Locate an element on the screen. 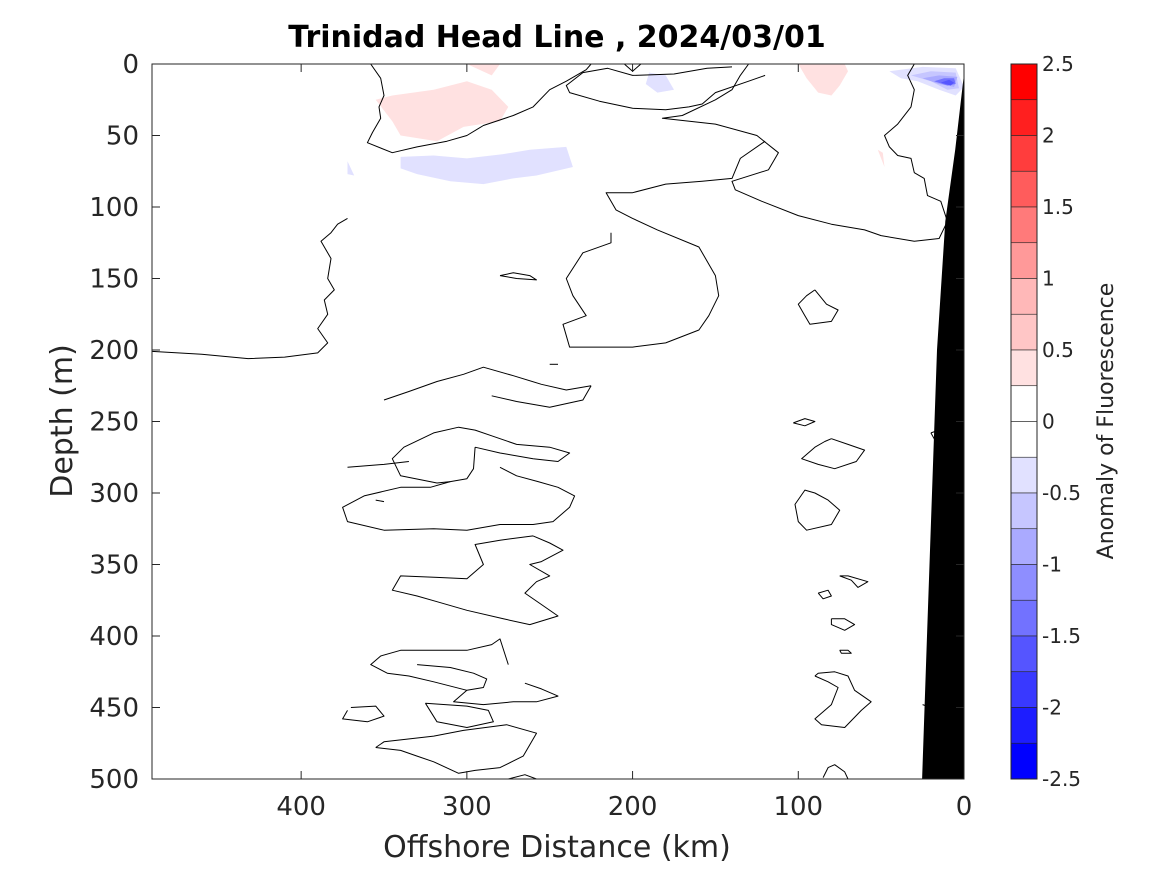 This screenshot has width=1167, height=875. colorbar: 2.5 2 1.5 1 0.5 0 -0.5 -1 -1.5 -2 -2.5 is located at coordinates (1045, 421).